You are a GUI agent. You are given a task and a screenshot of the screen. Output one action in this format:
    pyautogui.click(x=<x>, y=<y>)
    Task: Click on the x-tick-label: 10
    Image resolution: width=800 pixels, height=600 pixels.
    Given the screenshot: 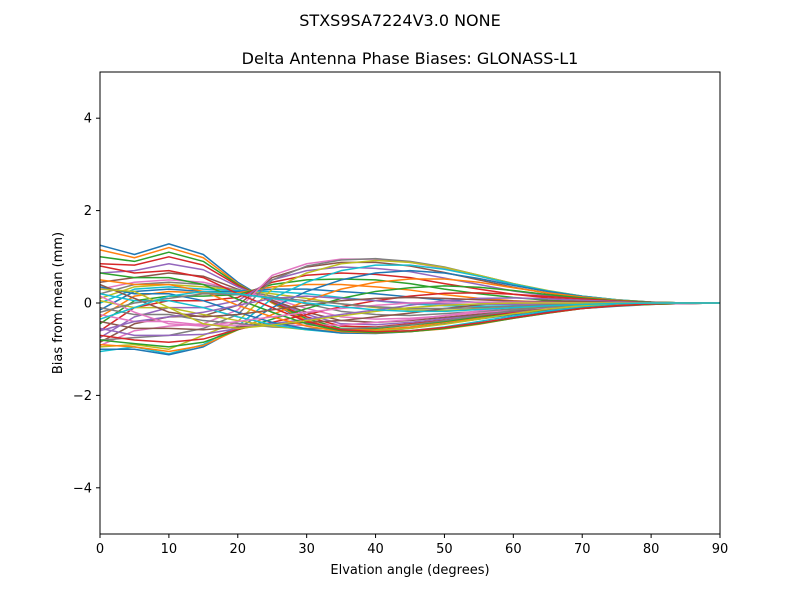 What is the action you would take?
    pyautogui.click(x=169, y=549)
    